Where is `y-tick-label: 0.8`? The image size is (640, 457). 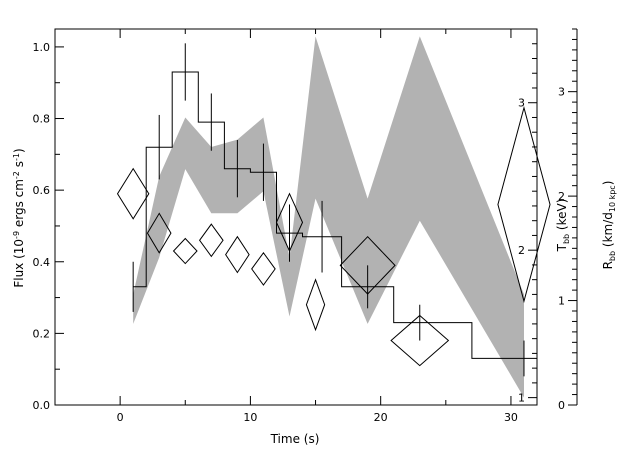
y-tick-label: 0.8 is located at coordinates (42, 119).